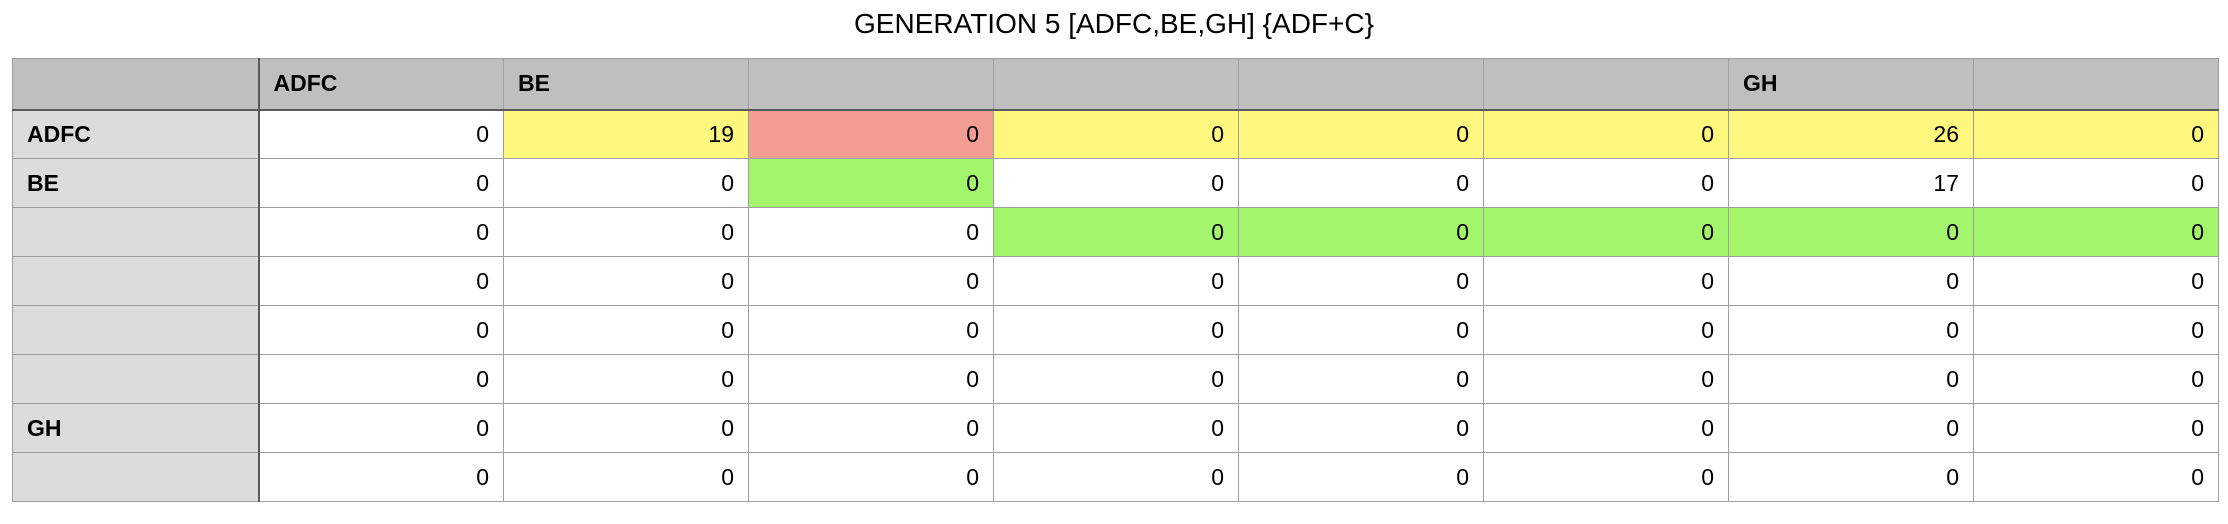  I want to click on table-row: ADFC 0 19 0 0 0 0 26 0, so click(1115, 134).